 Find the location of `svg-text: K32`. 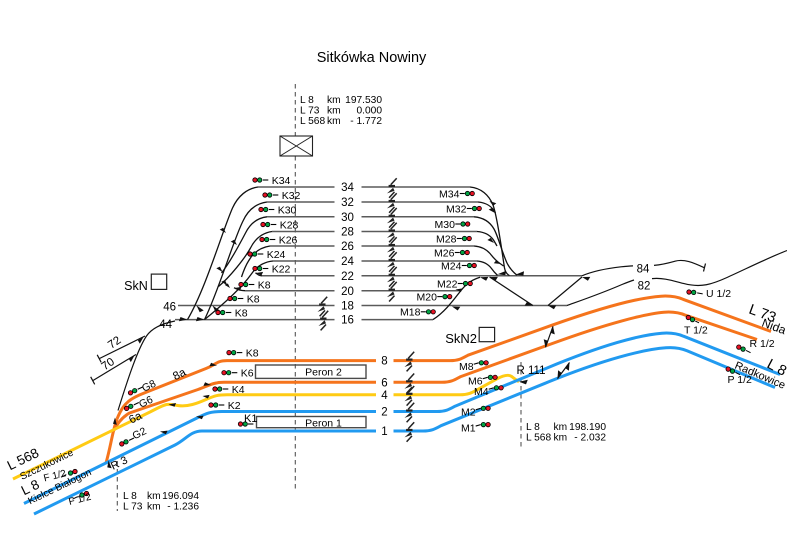

svg-text: K32 is located at coordinates (291, 196).